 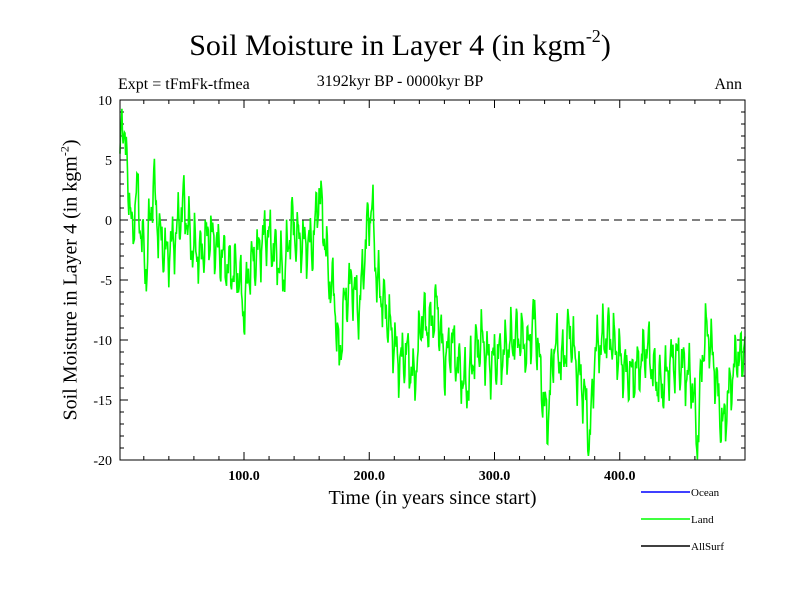 What do you see at coordinates (244, 476) in the screenshot?
I see `x-tick-label: 100.0` at bounding box center [244, 476].